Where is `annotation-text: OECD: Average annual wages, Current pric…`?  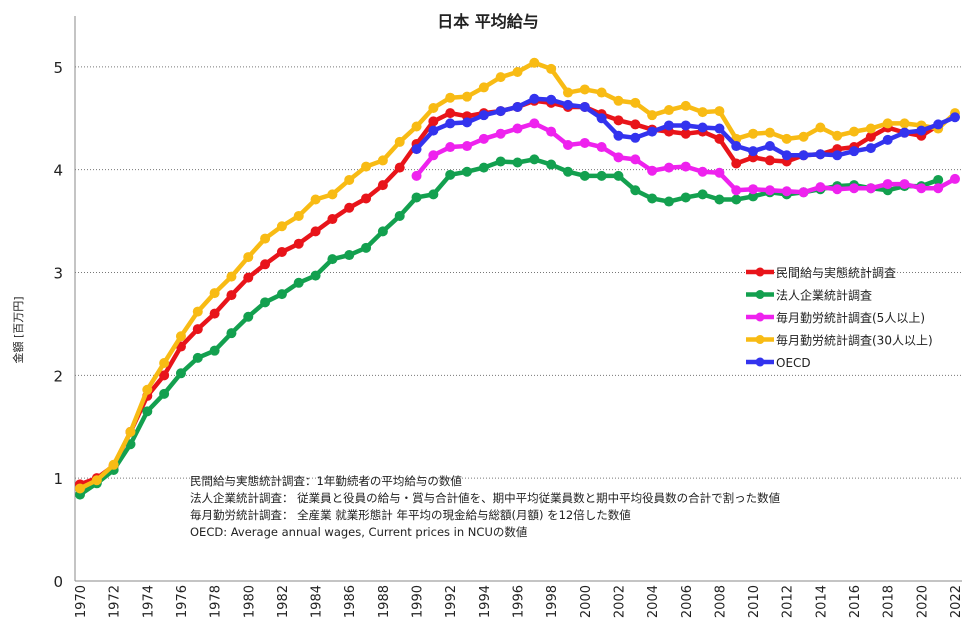
annotation-text: OECD: Average annual wages, Current pric… is located at coordinates (359, 532).